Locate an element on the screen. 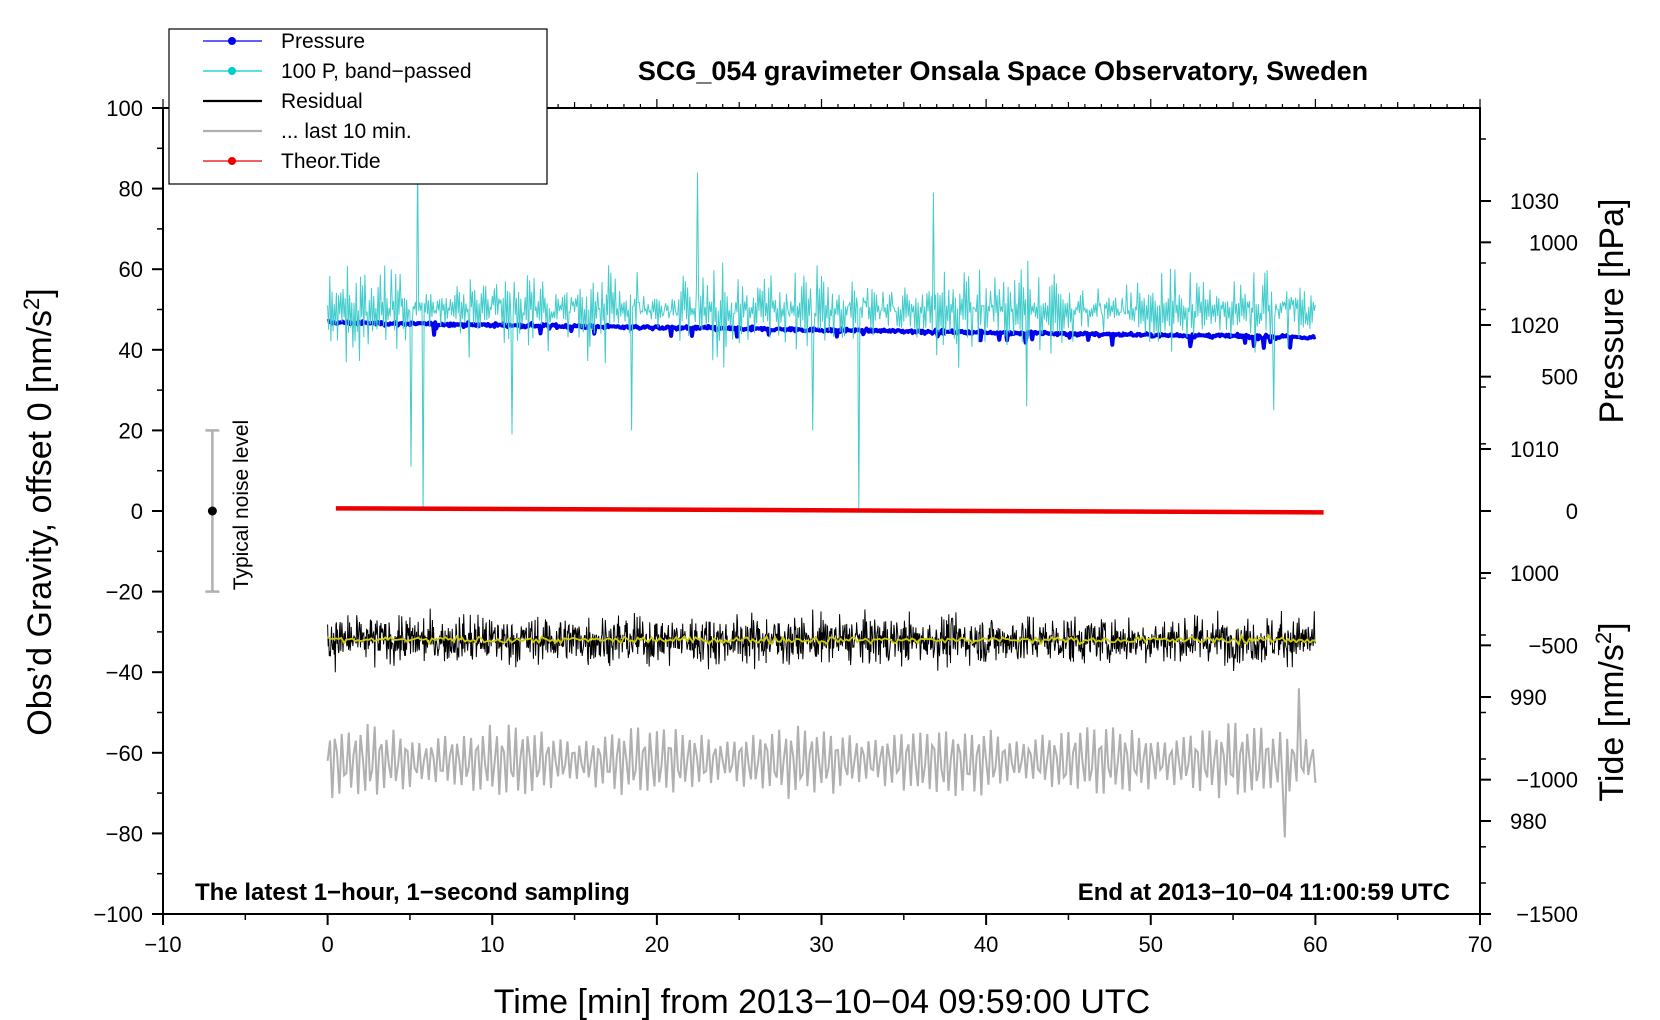 The image size is (1660, 1020). annotation-right: End at 2013−10−04 11:00:59 UTC is located at coordinates (1264, 892).